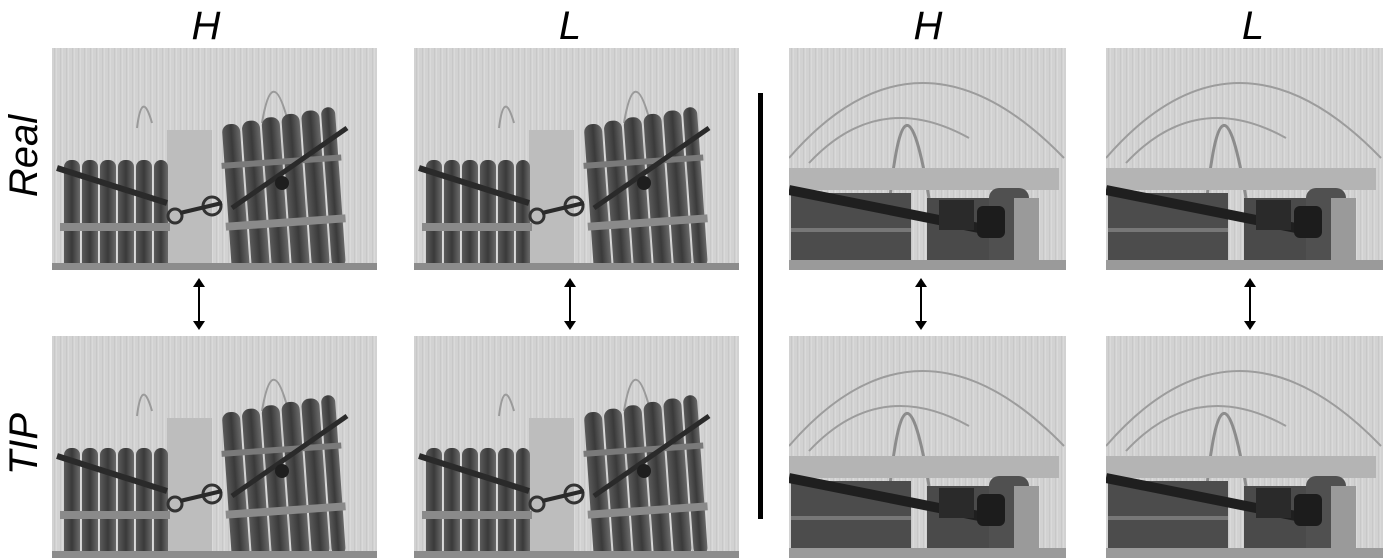  I want to click on xray-panel-tip-l-wrench, so click(1244, 447).